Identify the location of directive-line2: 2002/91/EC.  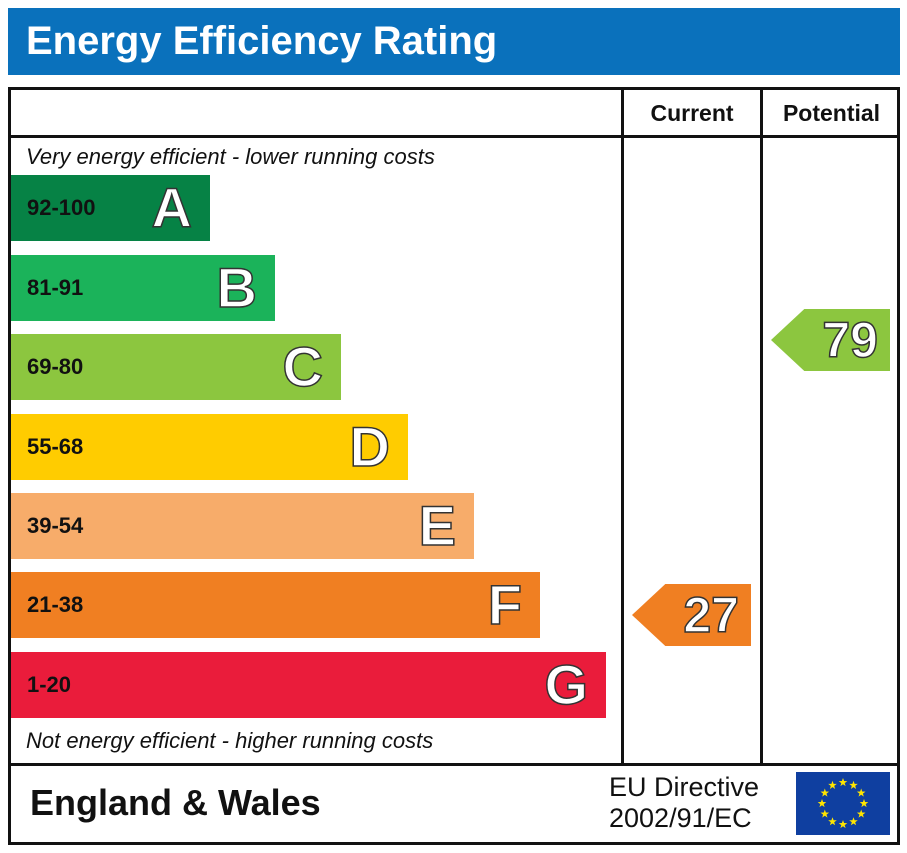
(680, 818).